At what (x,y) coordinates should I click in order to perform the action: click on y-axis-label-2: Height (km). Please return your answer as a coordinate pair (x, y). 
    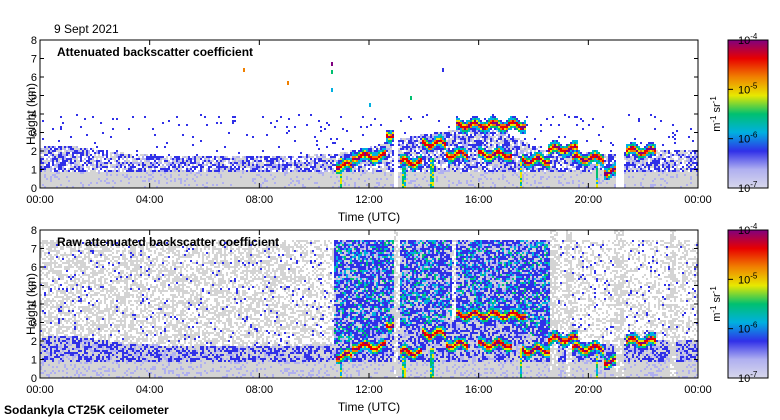
    Looking at the image, I should click on (31, 304).